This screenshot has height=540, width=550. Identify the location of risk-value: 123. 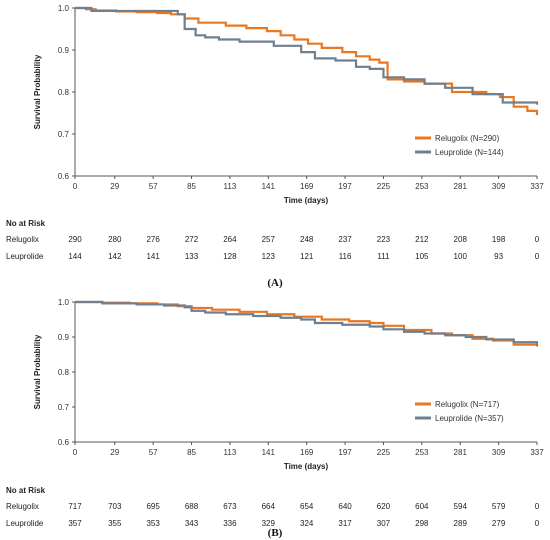
(269, 256).